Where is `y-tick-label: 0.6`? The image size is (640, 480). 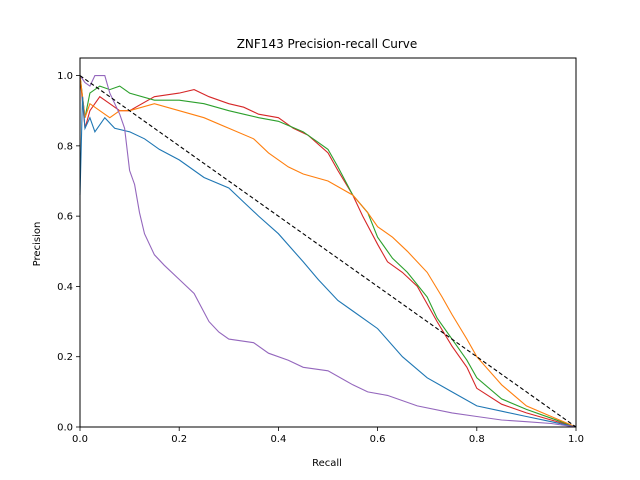
y-tick-label: 0.6 is located at coordinates (65, 217).